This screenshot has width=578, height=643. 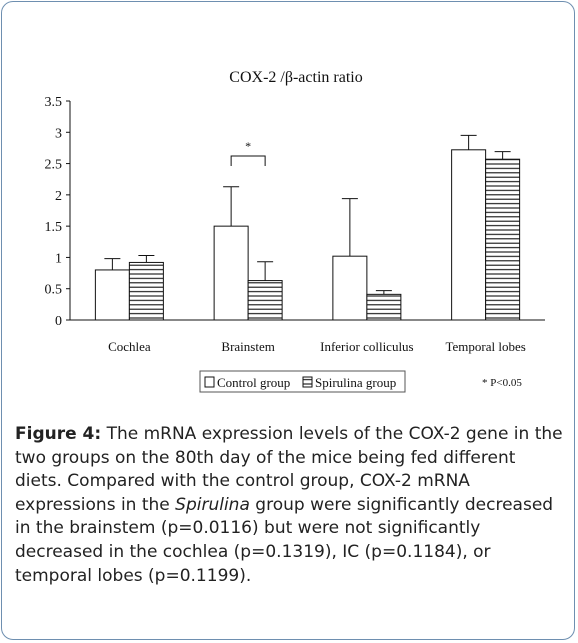 What do you see at coordinates (54, 165) in the screenshot?
I see `y-tick-label: 2.5` at bounding box center [54, 165].